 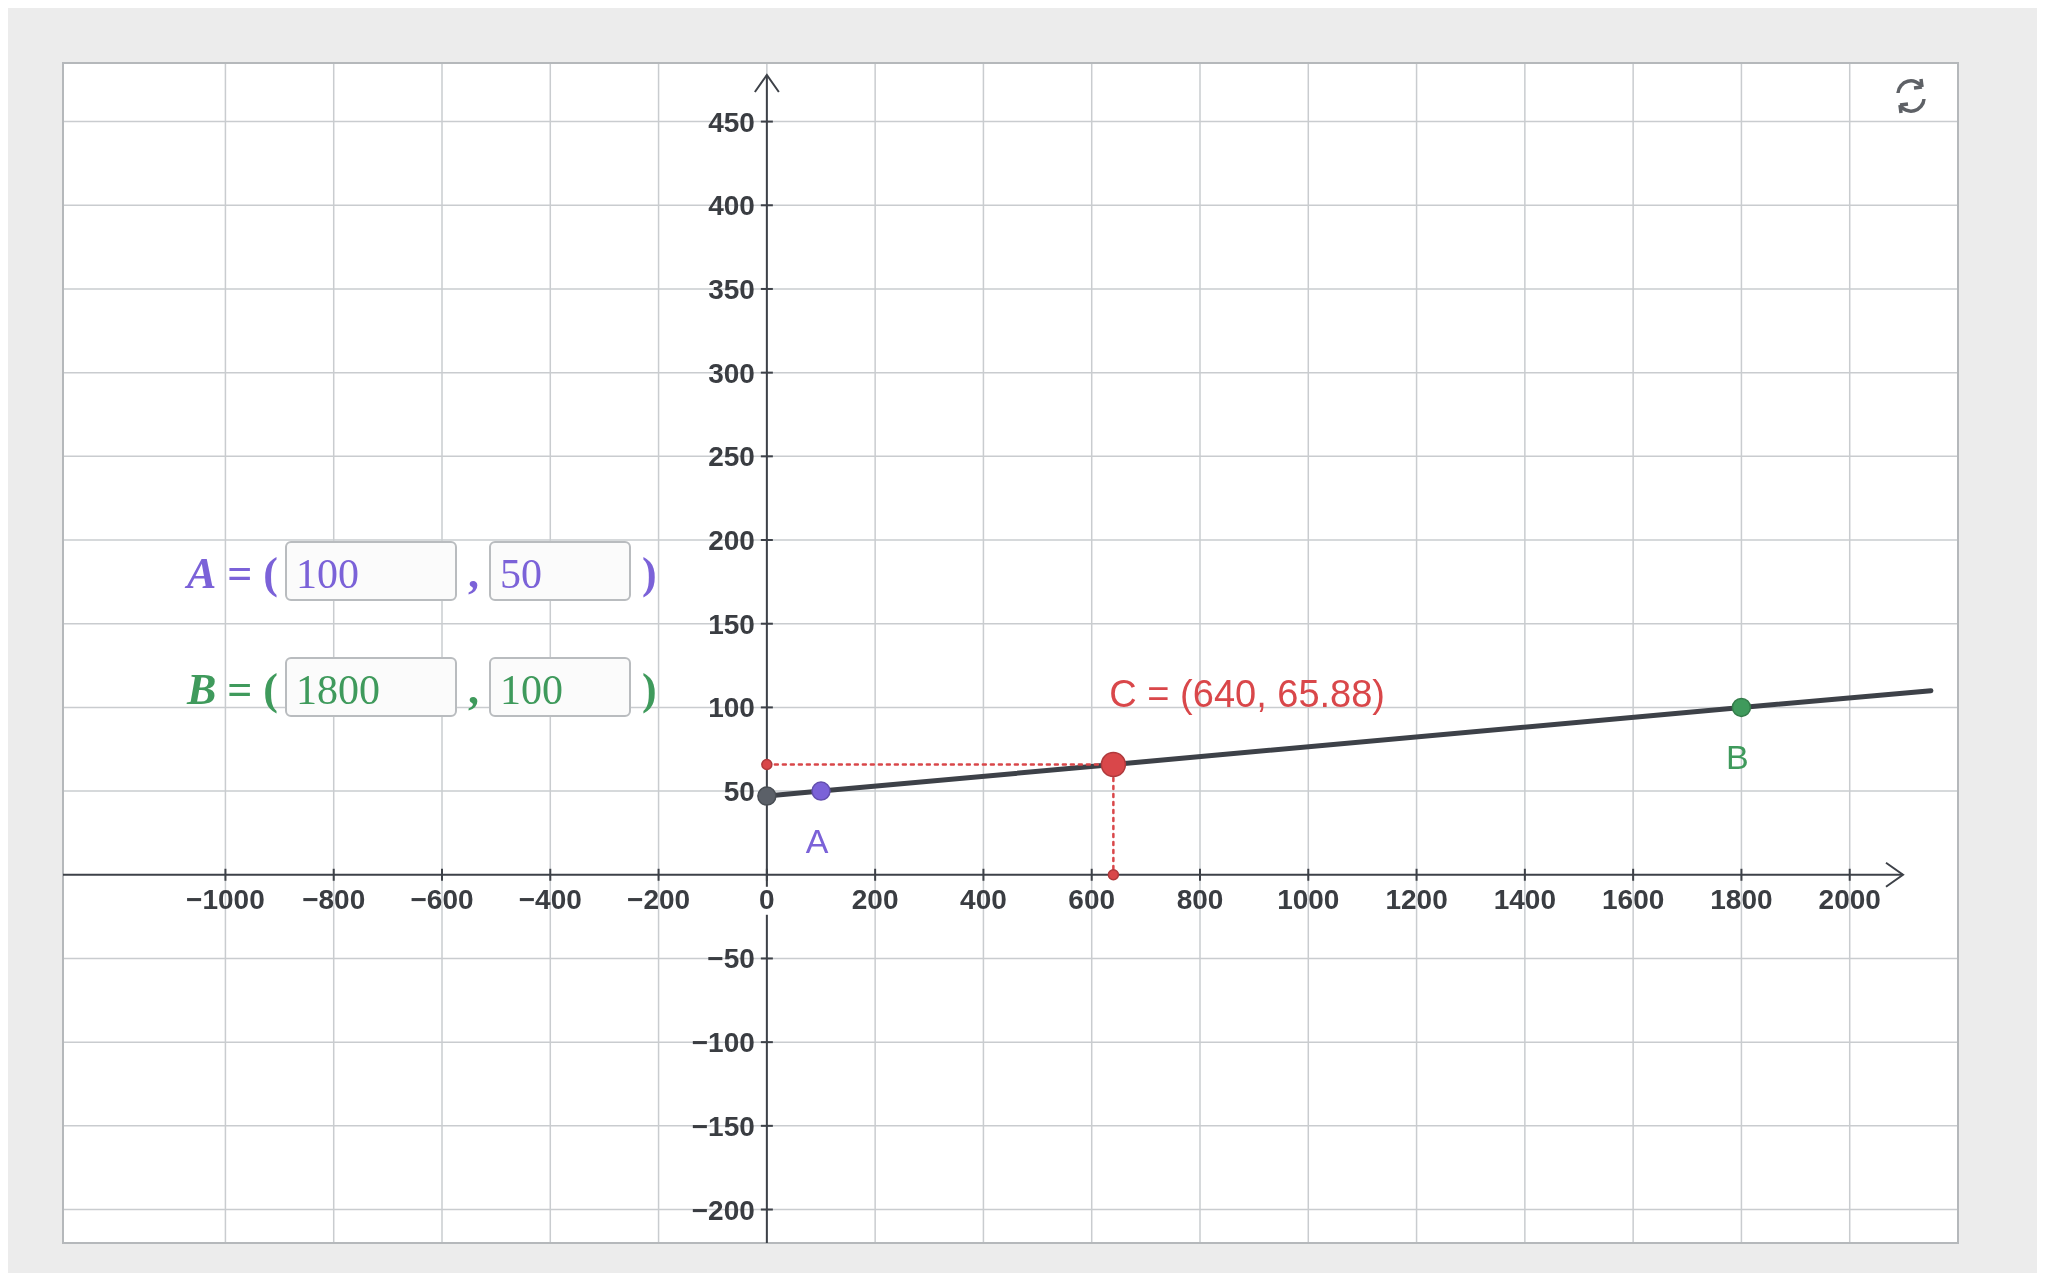 I want to click on x-tick-label: 1600, so click(x=1633, y=899).